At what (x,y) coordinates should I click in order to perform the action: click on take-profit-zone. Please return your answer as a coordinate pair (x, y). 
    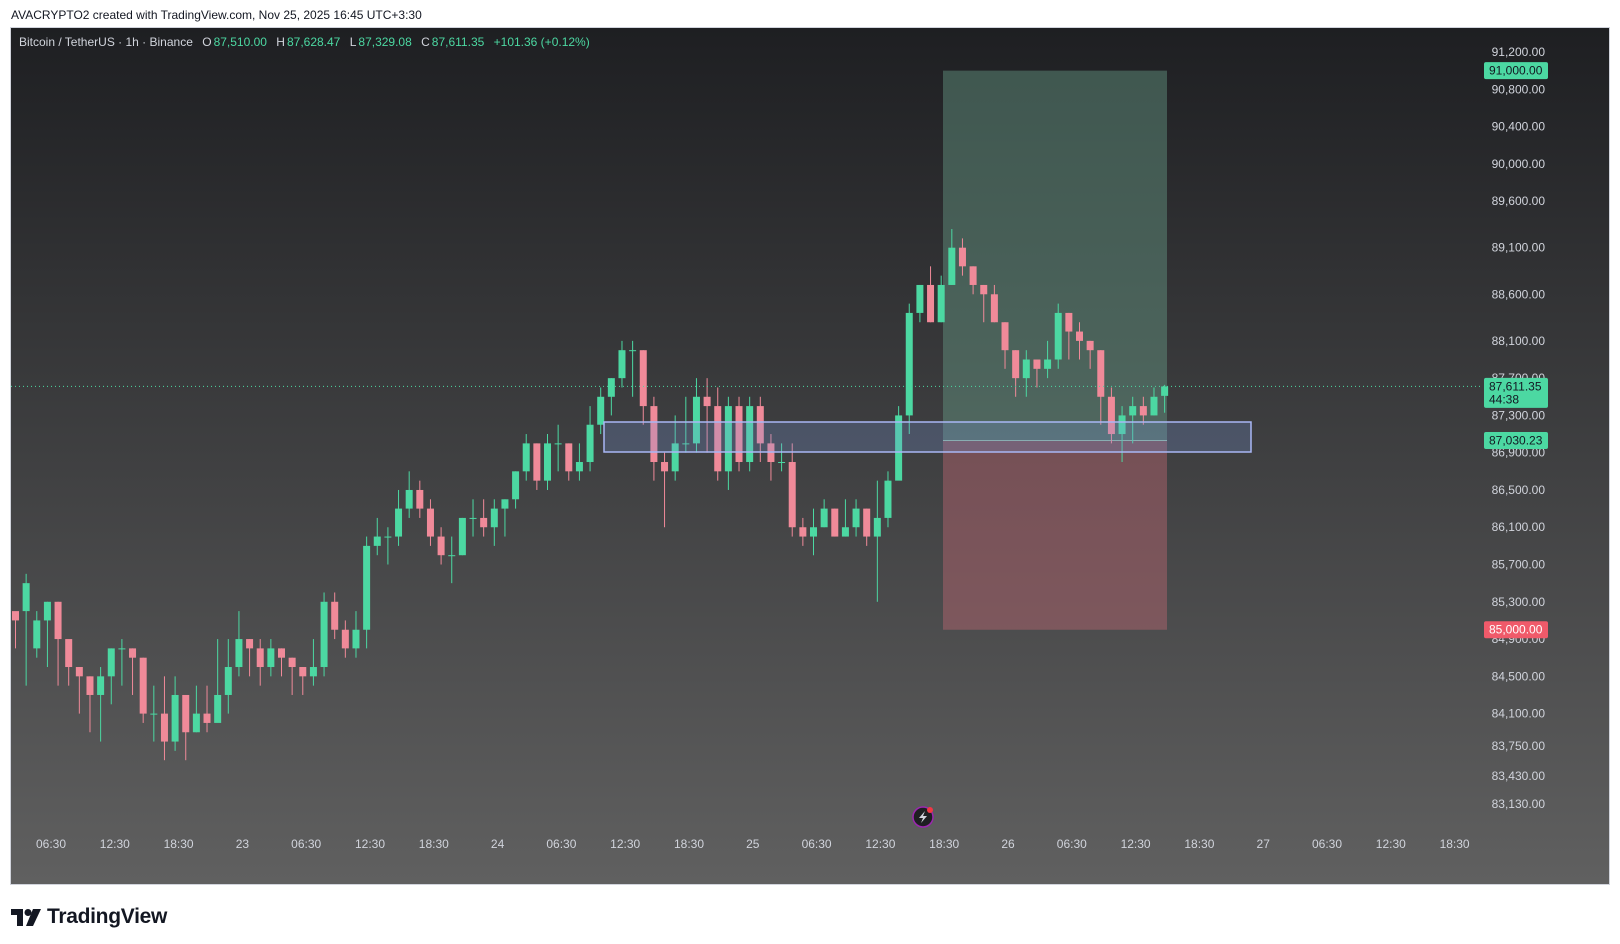
    Looking at the image, I should click on (1055, 255).